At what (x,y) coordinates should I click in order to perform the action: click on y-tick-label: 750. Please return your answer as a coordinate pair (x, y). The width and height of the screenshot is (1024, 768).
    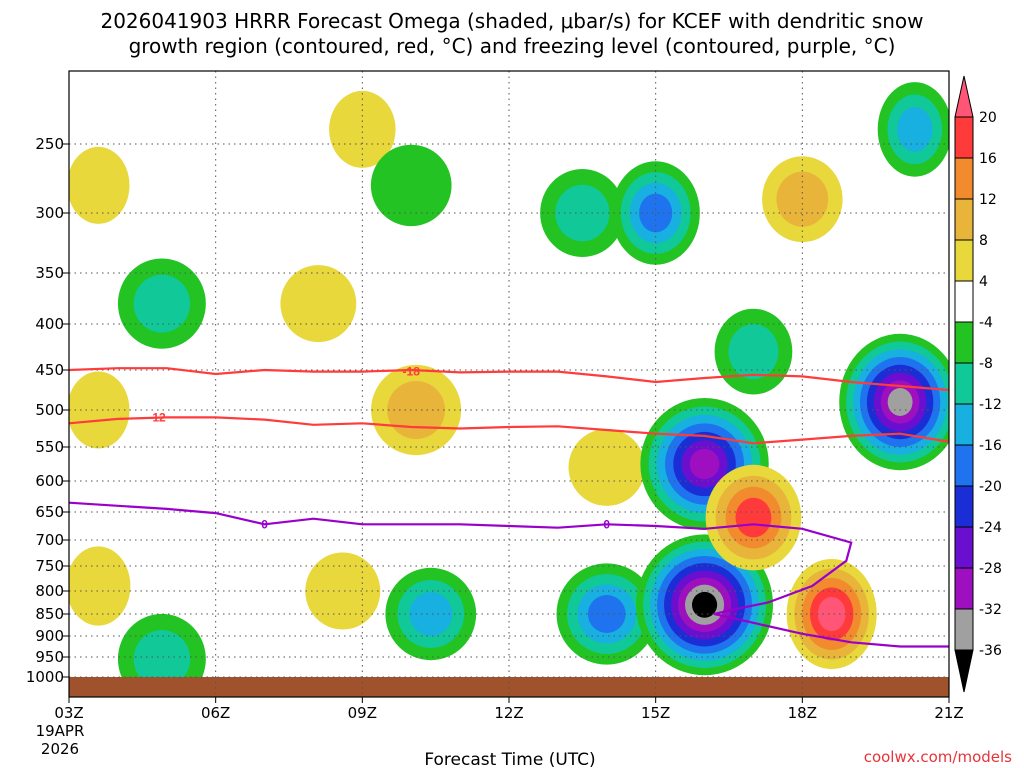
    Looking at the image, I should click on (49, 566).